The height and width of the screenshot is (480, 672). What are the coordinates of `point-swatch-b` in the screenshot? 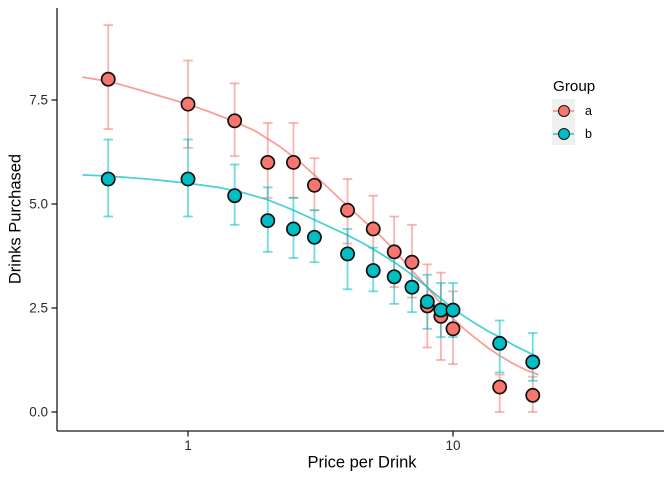 It's located at (563, 133).